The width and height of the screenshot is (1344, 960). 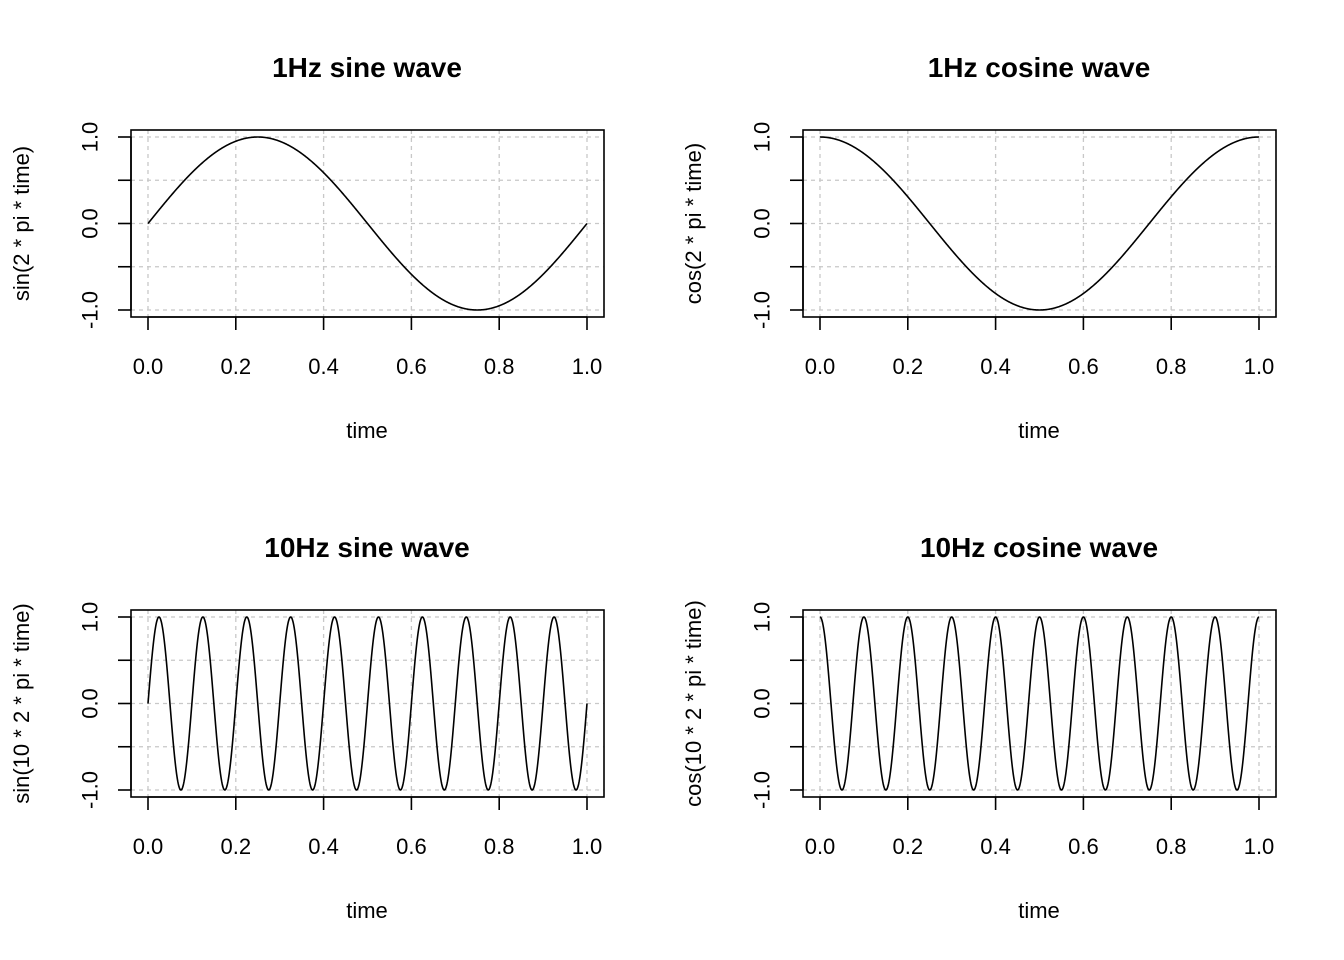 What do you see at coordinates (21, 703) in the screenshot?
I see `y-axis-label: sin(10 * 2 * pi * time)` at bounding box center [21, 703].